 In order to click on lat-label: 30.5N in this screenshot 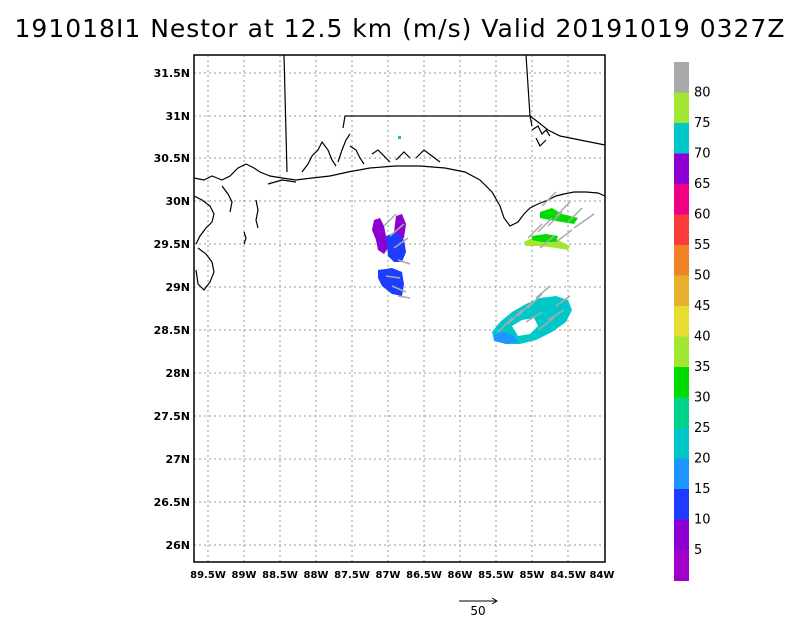, I will do `click(172, 158)`.